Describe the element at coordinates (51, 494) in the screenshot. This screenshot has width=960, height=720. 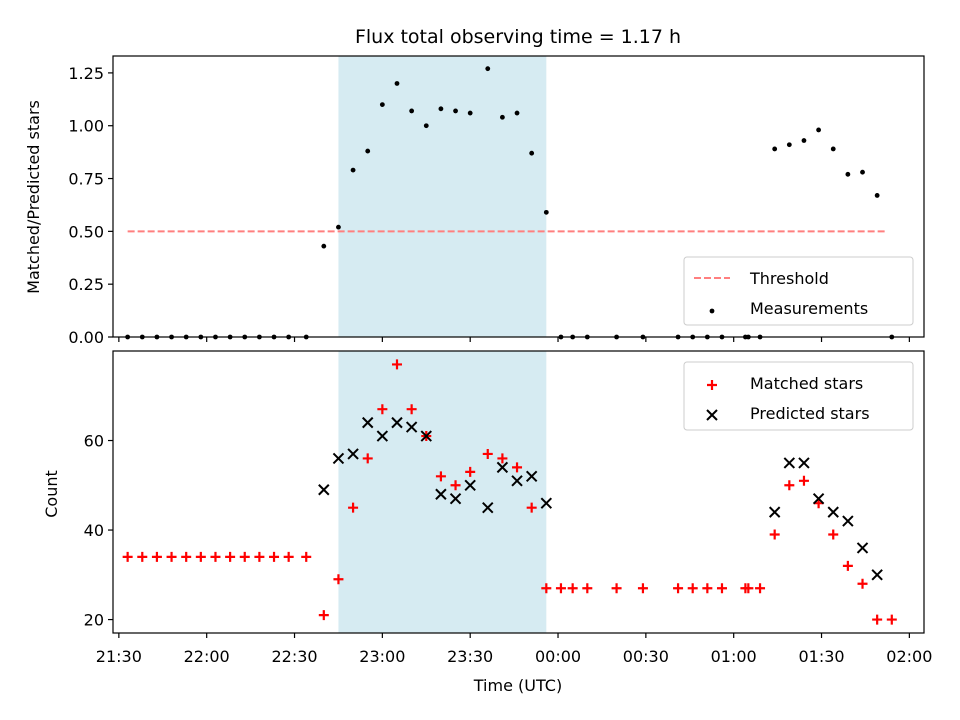
I see `bottom-y-axis-label: Count` at that location.